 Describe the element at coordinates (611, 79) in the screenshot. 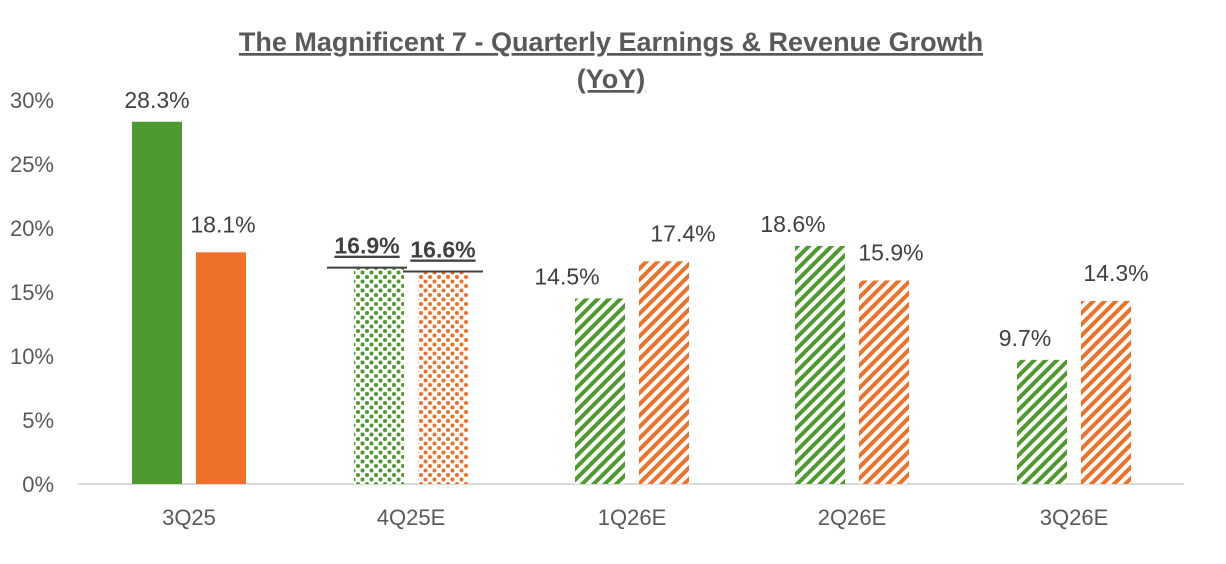

I see `chart-title-line2: (YoY)` at that location.